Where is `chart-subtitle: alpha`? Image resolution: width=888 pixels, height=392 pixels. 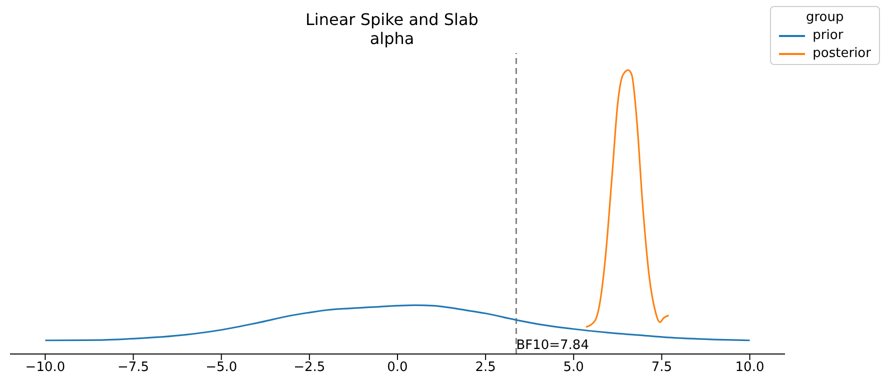
chart-subtitle: alpha is located at coordinates (392, 38).